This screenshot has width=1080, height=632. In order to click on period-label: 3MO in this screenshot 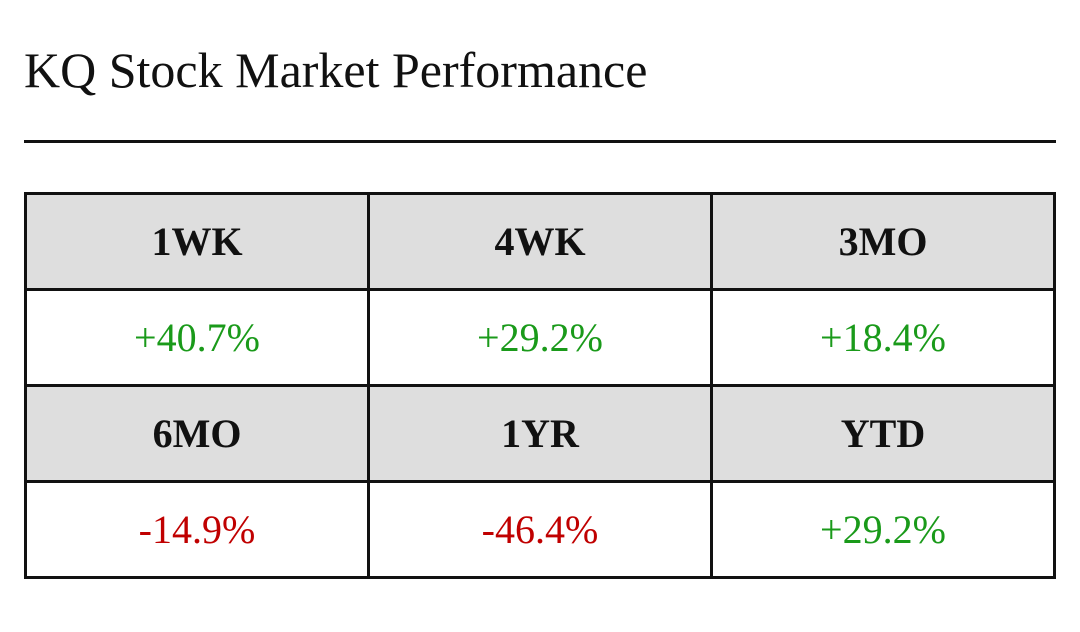, I will do `click(883, 241)`.